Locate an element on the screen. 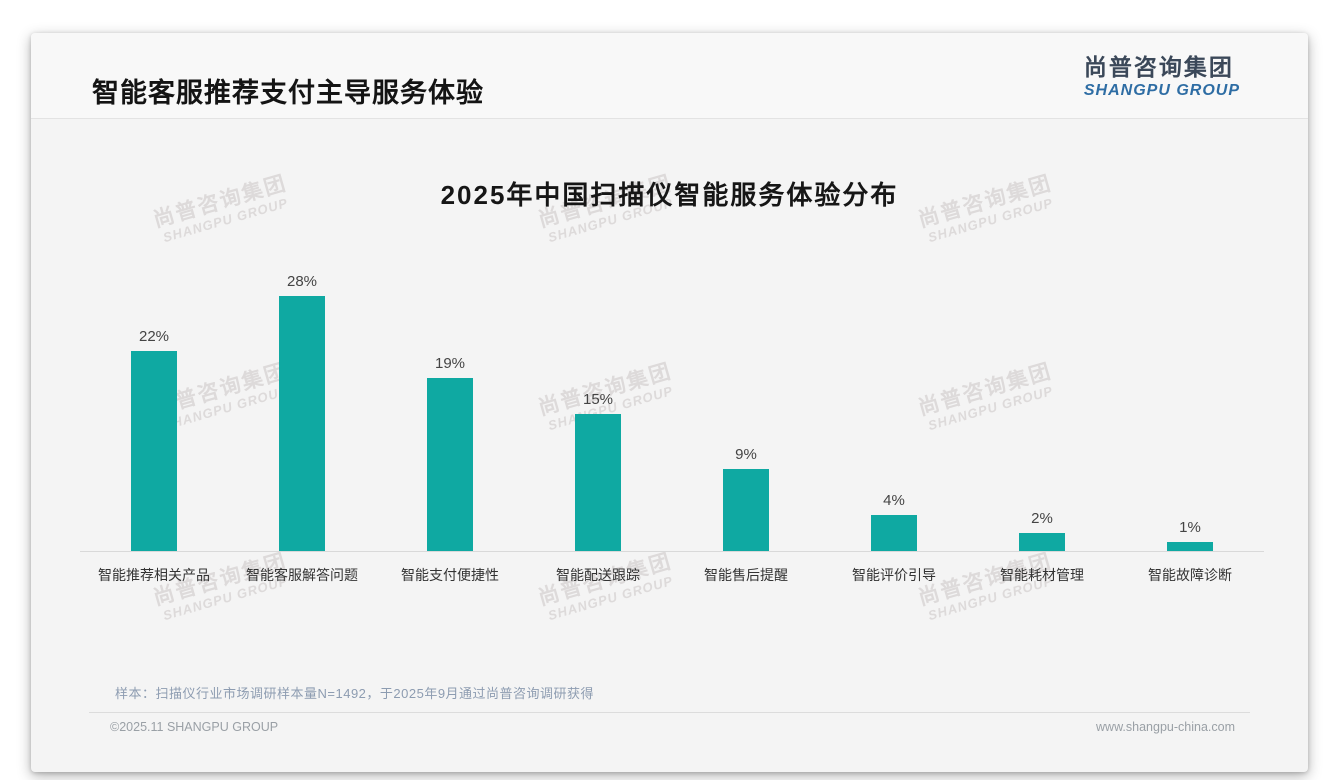 The image size is (1340, 780). copyright-text: ©2025.11 SHANGPU GROUP is located at coordinates (194, 727).